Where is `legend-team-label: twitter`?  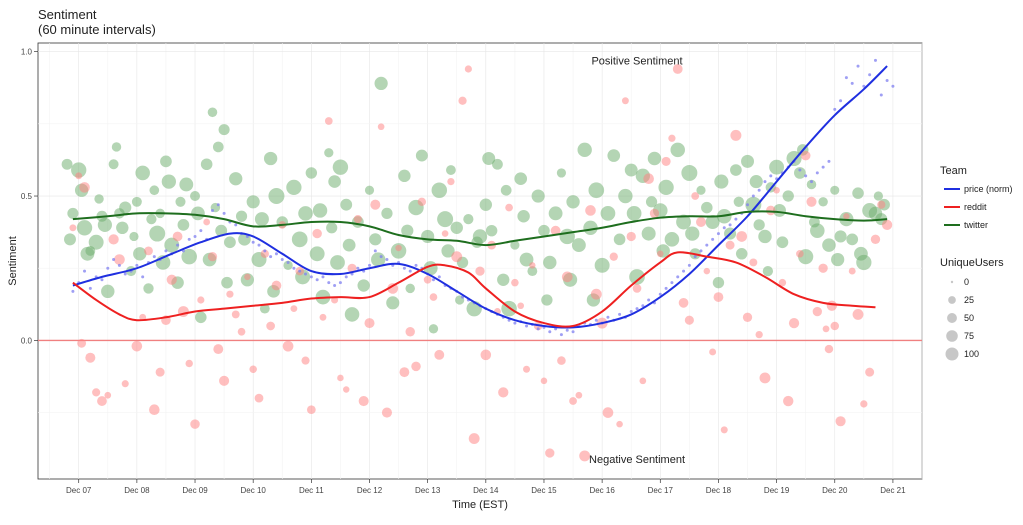 legend-team-label: twitter is located at coordinates (976, 225).